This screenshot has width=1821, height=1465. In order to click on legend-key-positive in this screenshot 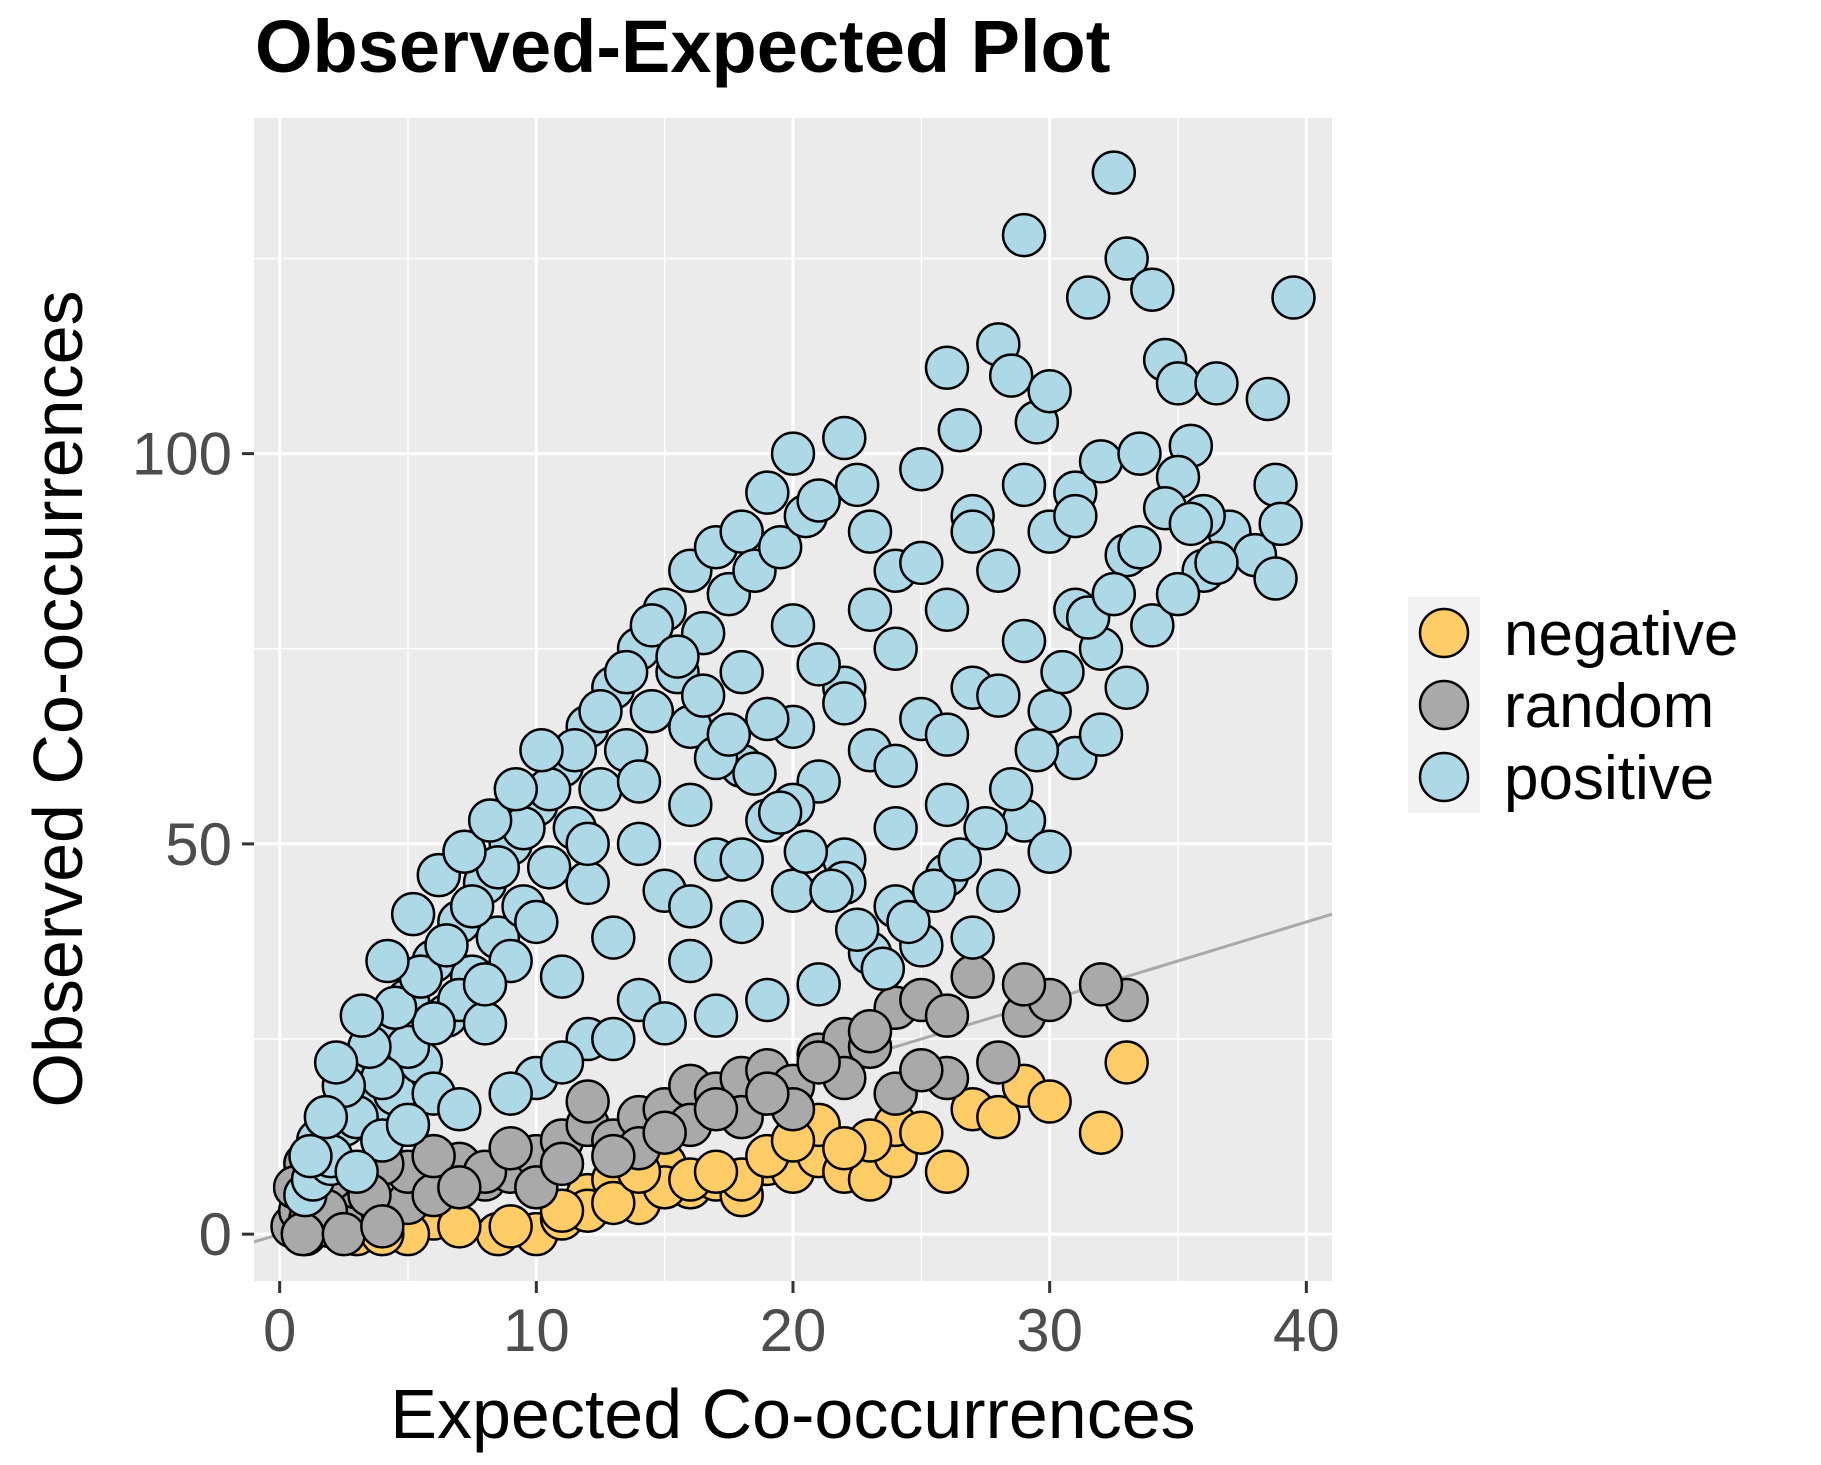, I will do `click(1444, 777)`.